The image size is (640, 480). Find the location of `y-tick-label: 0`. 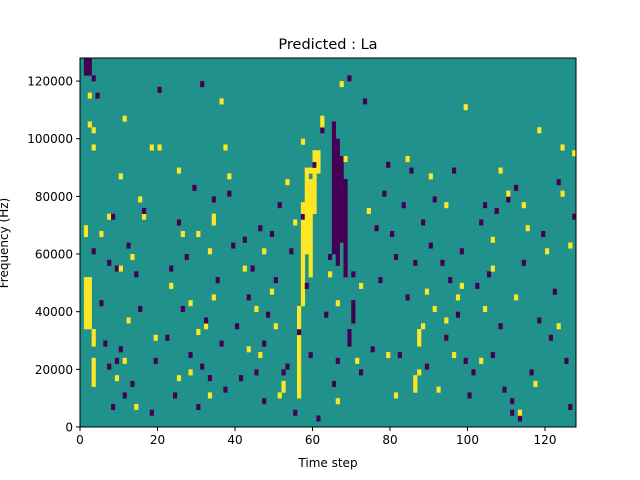

y-tick-label: 0 is located at coordinates (69, 428).